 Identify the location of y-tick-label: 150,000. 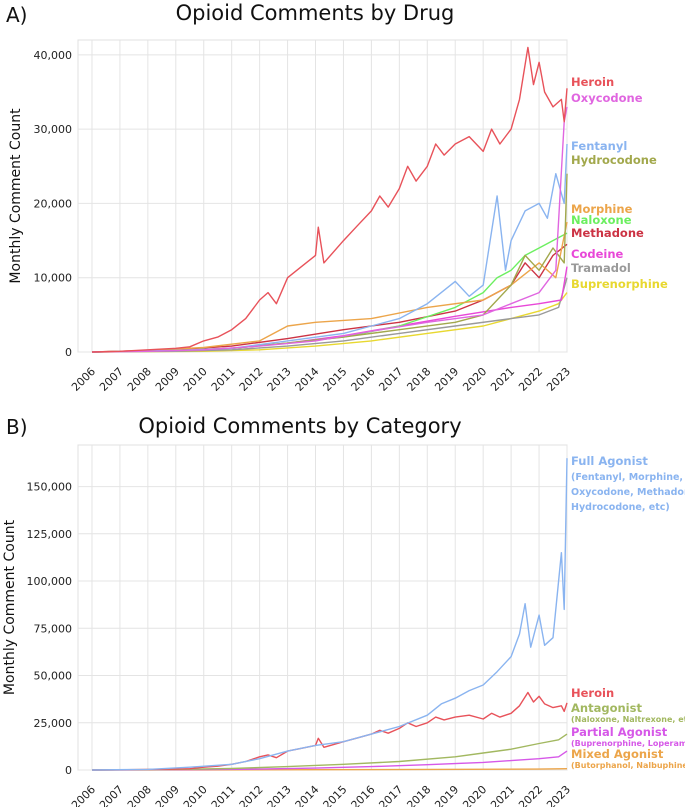
(50, 487).